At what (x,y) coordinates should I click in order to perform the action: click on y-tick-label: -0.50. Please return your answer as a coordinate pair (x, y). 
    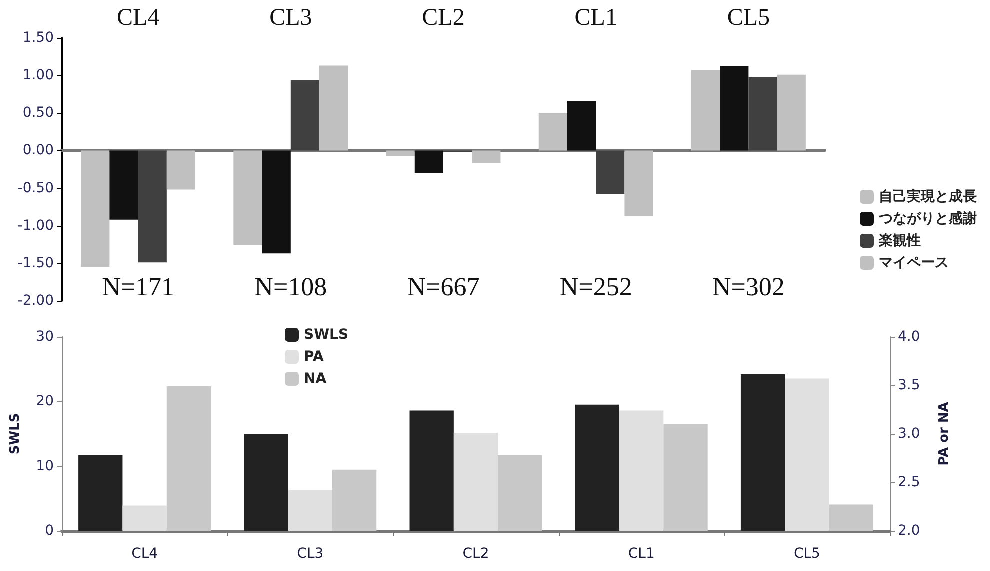
    Looking at the image, I should click on (36, 188).